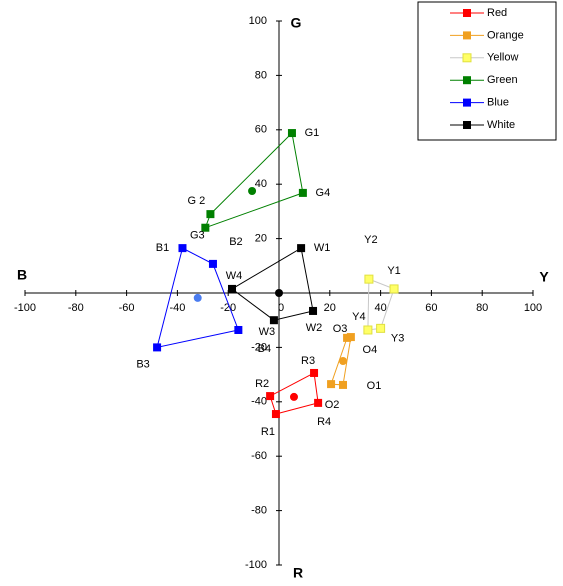 This screenshot has height=586, width=563. I want to click on y-tick-label: 80, so click(261, 75).